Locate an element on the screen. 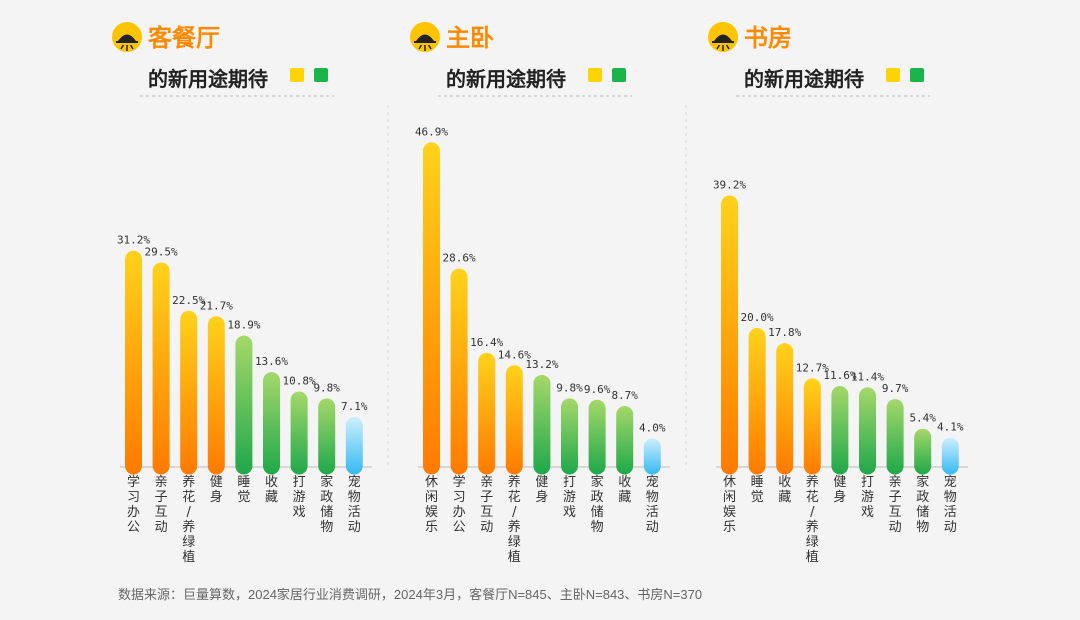 The image size is (1080, 620). category-label: 学习办公 is located at coordinates (459, 504).